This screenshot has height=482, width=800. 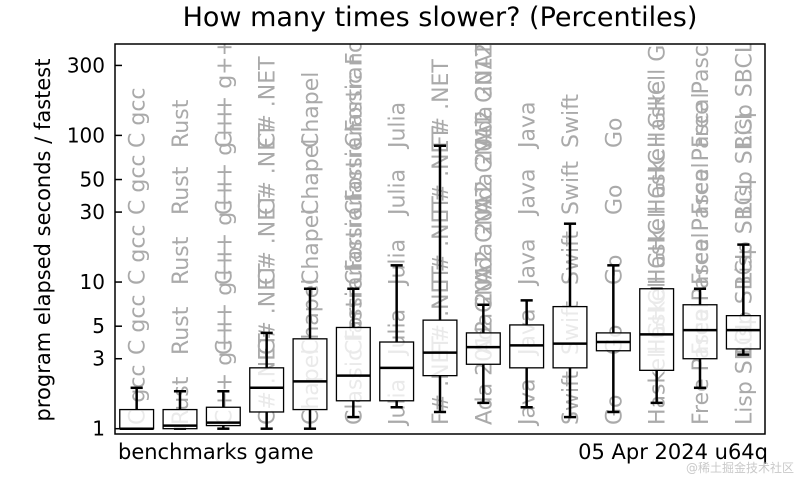 What do you see at coordinates (92, 282) in the screenshot?
I see `y-tick-label: 10` at bounding box center [92, 282].